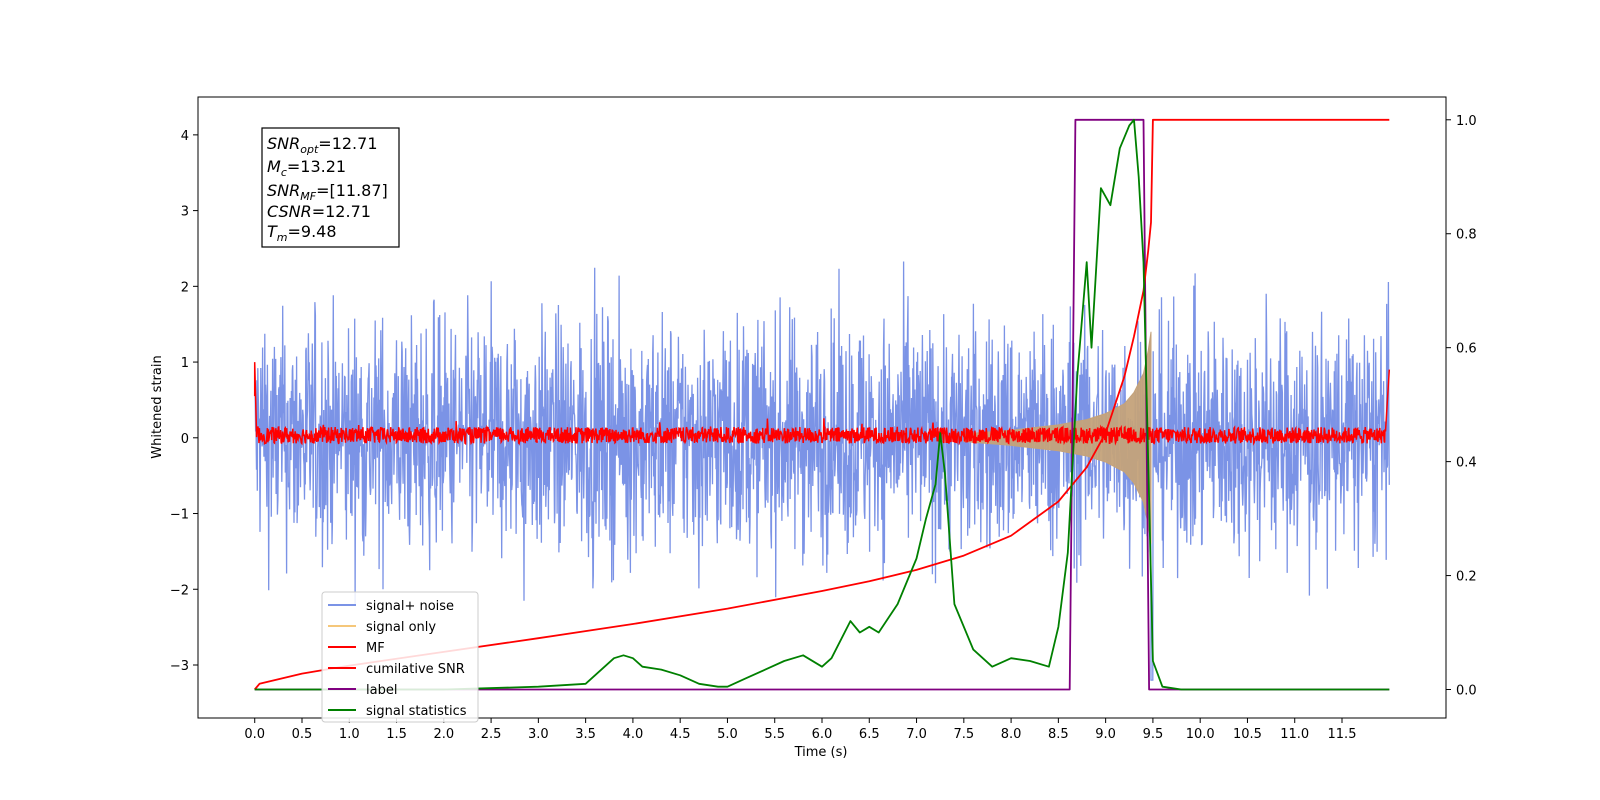 This screenshot has width=1600, height=800. I want to click on x-tick-label: 10.0, so click(1200, 734).